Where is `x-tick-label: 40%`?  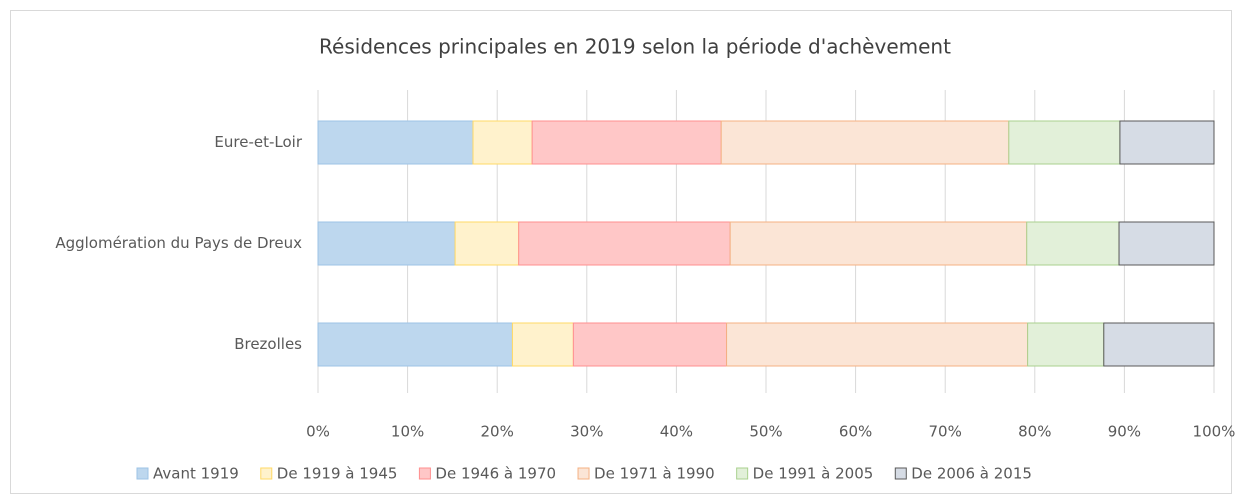
x-tick-label: 40% is located at coordinates (676, 432).